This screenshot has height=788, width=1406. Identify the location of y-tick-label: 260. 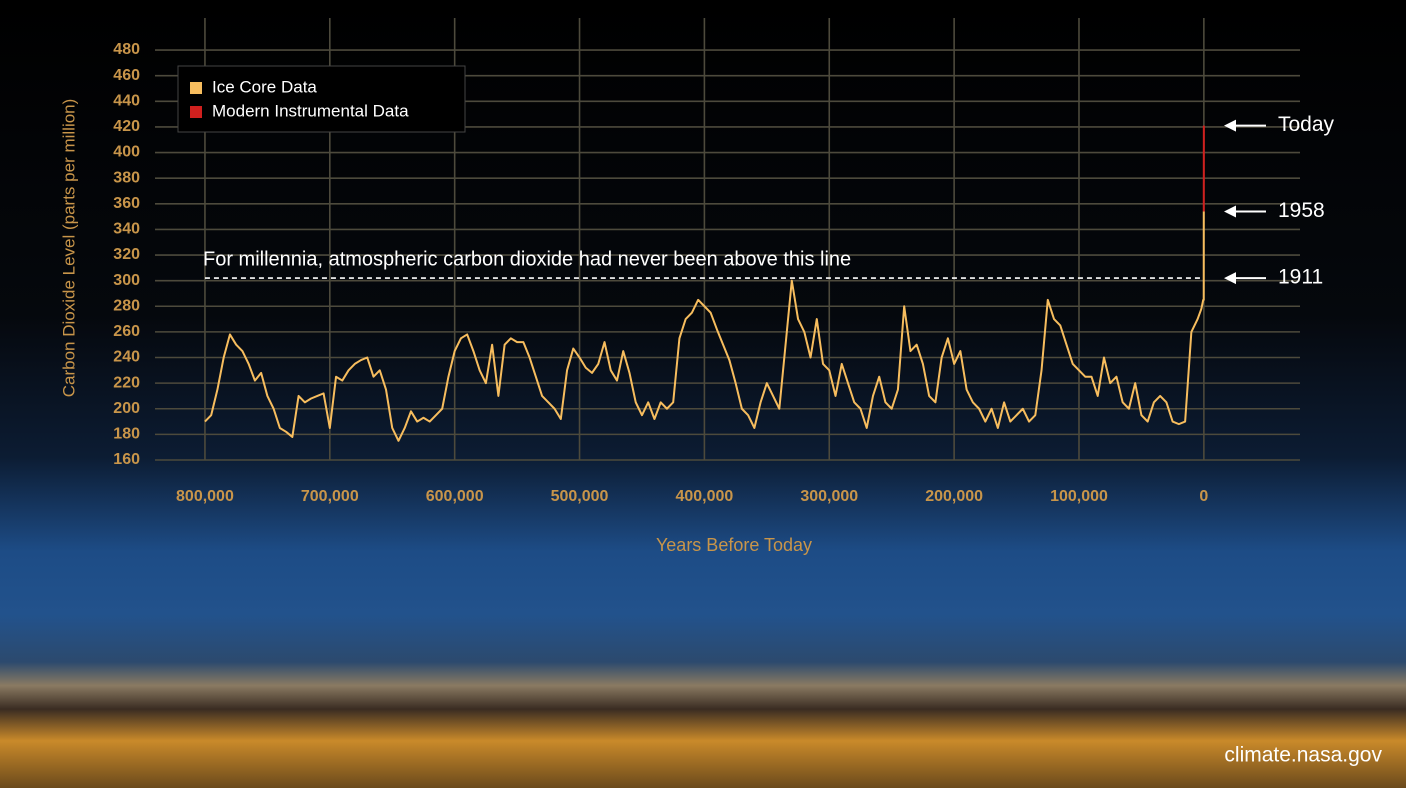
(126, 331).